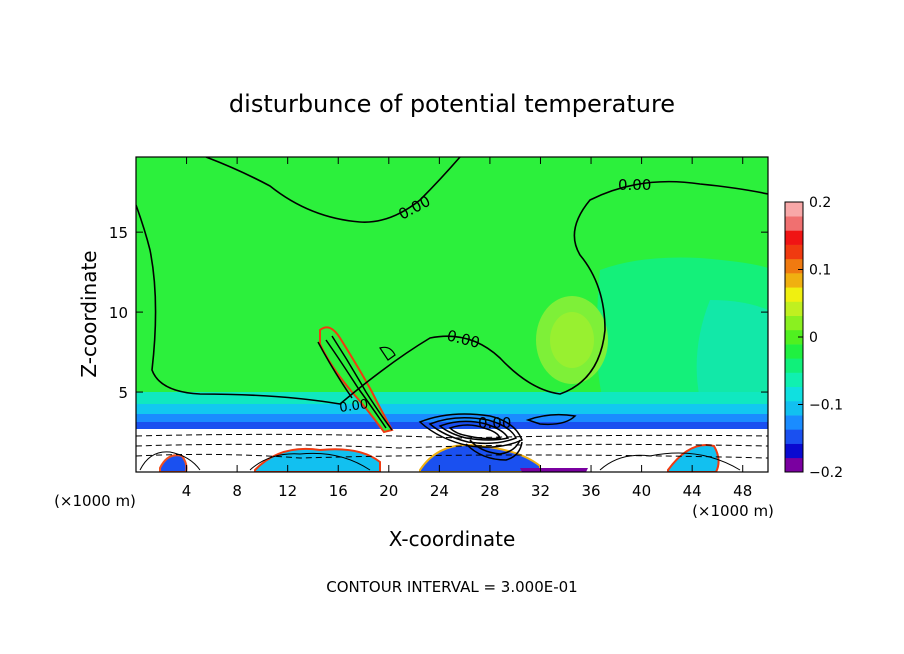 Image resolution: width=904 pixels, height=654 pixels. Describe the element at coordinates (590, 491) in the screenshot. I see `x-tick-label-8: 36` at that location.